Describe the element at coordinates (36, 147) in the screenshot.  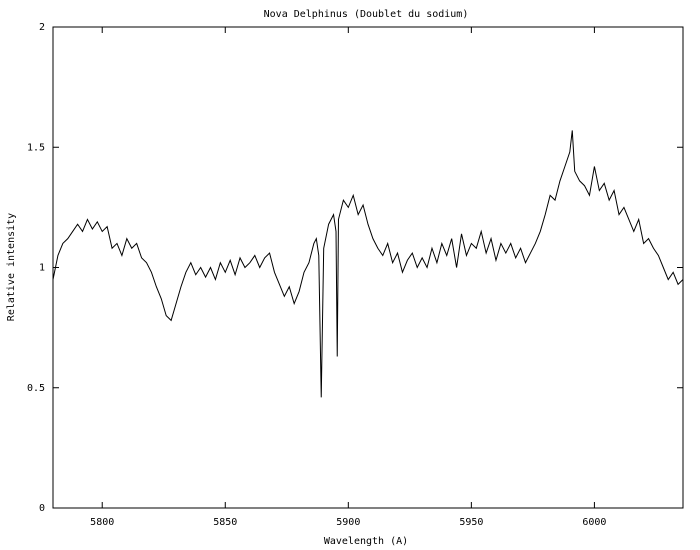
I see `y-tick-label: 1.5` at that location.